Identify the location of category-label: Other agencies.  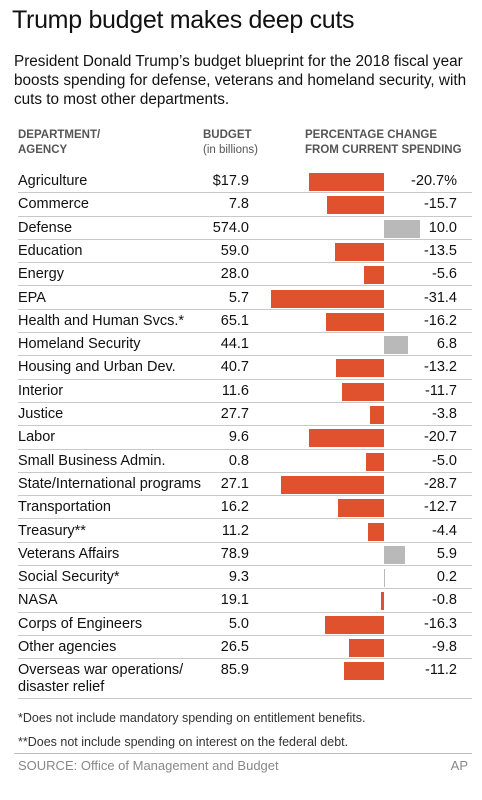
(67, 647).